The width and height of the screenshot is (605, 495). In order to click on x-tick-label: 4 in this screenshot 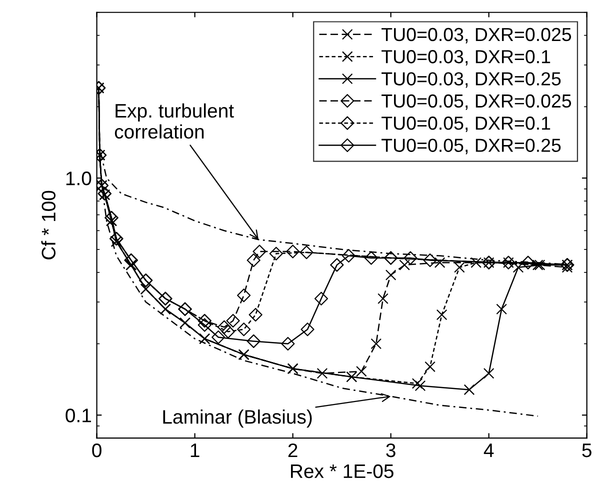, I will do `click(489, 451)`.